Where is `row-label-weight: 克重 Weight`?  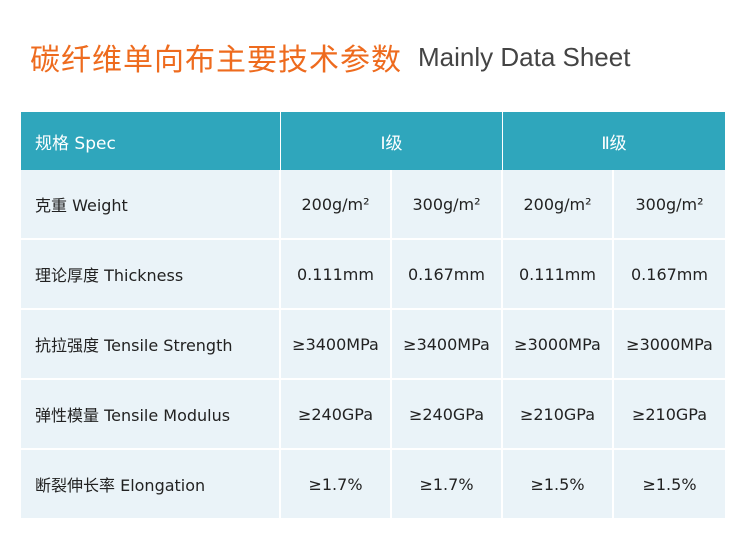
row-label-weight: 克重 Weight is located at coordinates (151, 205).